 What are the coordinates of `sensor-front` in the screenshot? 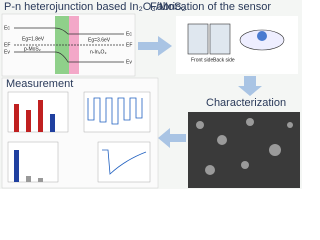 It's located at (198, 39).